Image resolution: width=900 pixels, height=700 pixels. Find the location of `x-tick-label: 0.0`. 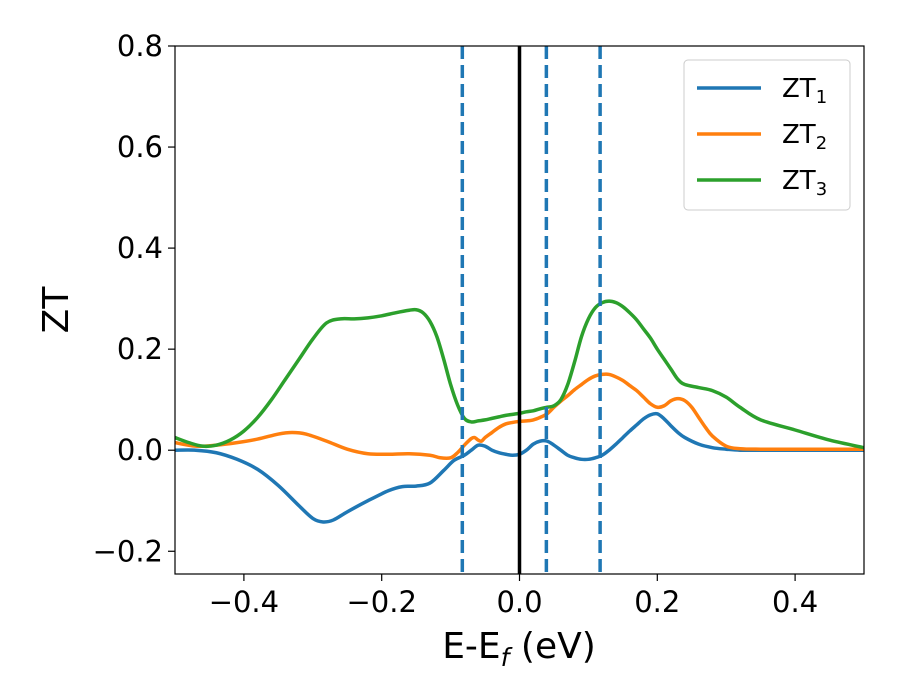

x-tick-label: 0.0 is located at coordinates (519, 602).